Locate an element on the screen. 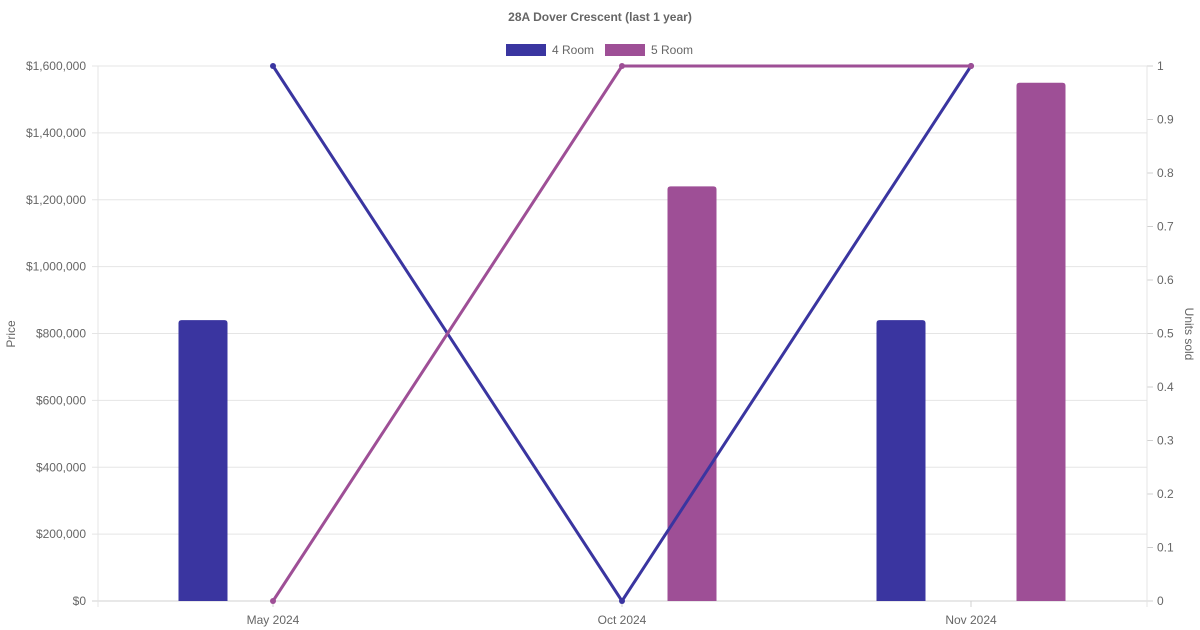 The height and width of the screenshot is (630, 1200). x-tick-label: Oct 2024 is located at coordinates (622, 620).